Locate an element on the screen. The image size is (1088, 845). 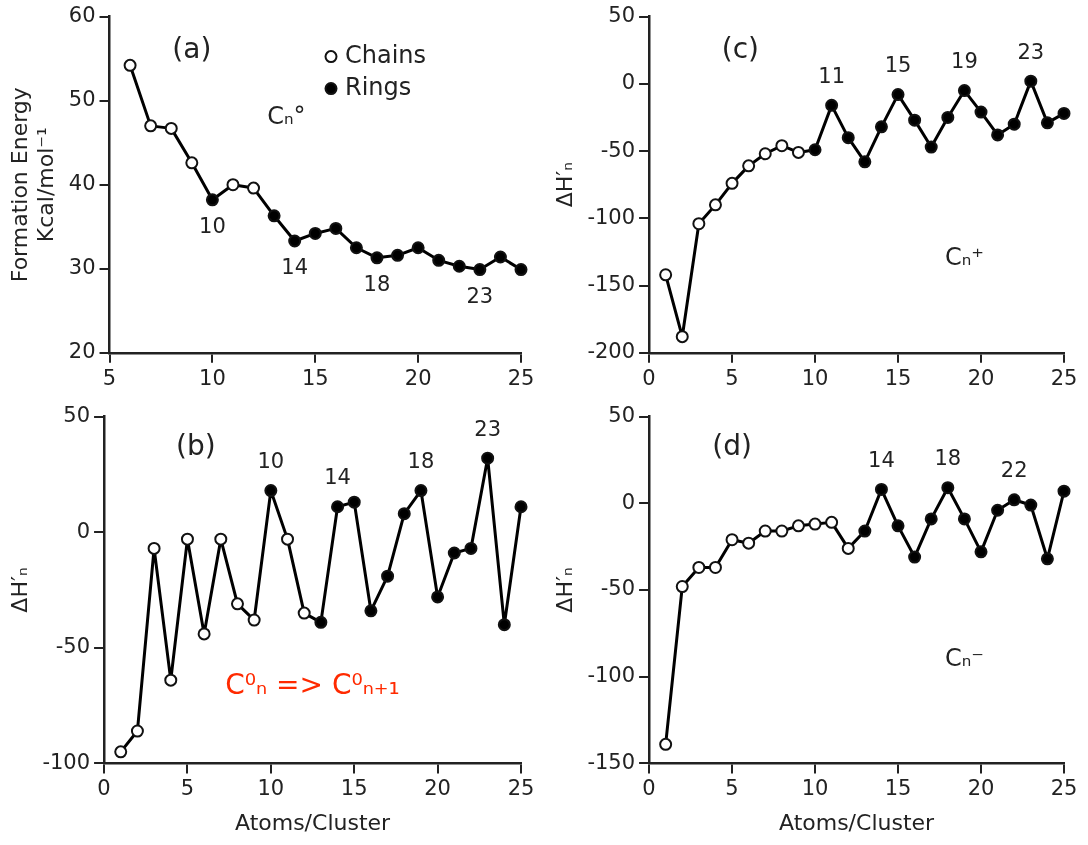
y-axis-title: ΔH′ₙ is located at coordinates (19, 590).